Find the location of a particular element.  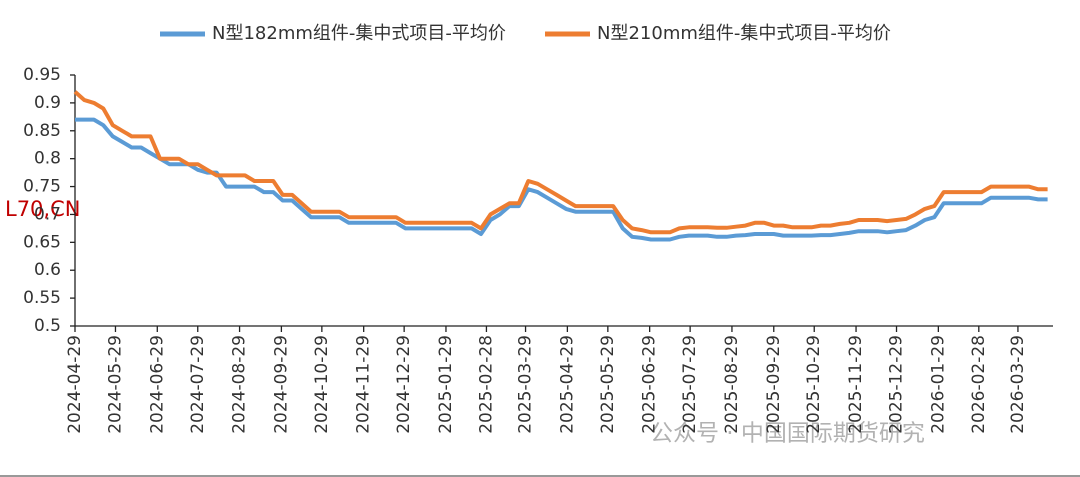

x-tick-label: 2024-10-29 is located at coordinates (322, 384).